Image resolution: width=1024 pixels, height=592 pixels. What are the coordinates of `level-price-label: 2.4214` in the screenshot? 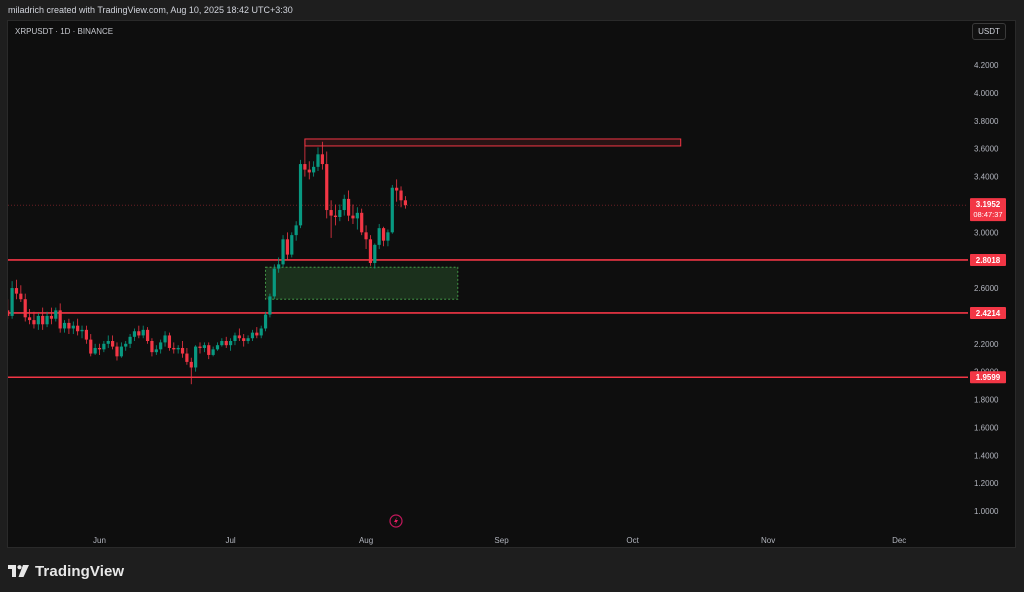 It's located at (988, 312).